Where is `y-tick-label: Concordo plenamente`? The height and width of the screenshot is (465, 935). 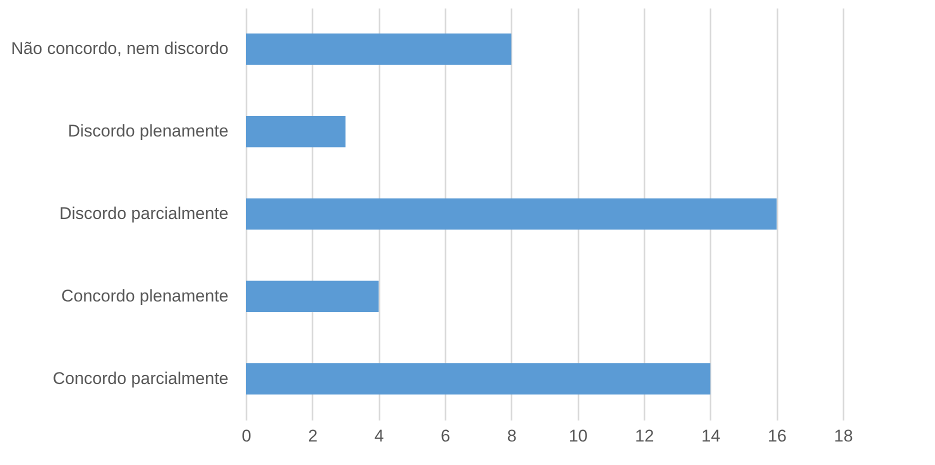 y-tick-label: Concordo plenamente is located at coordinates (144, 296).